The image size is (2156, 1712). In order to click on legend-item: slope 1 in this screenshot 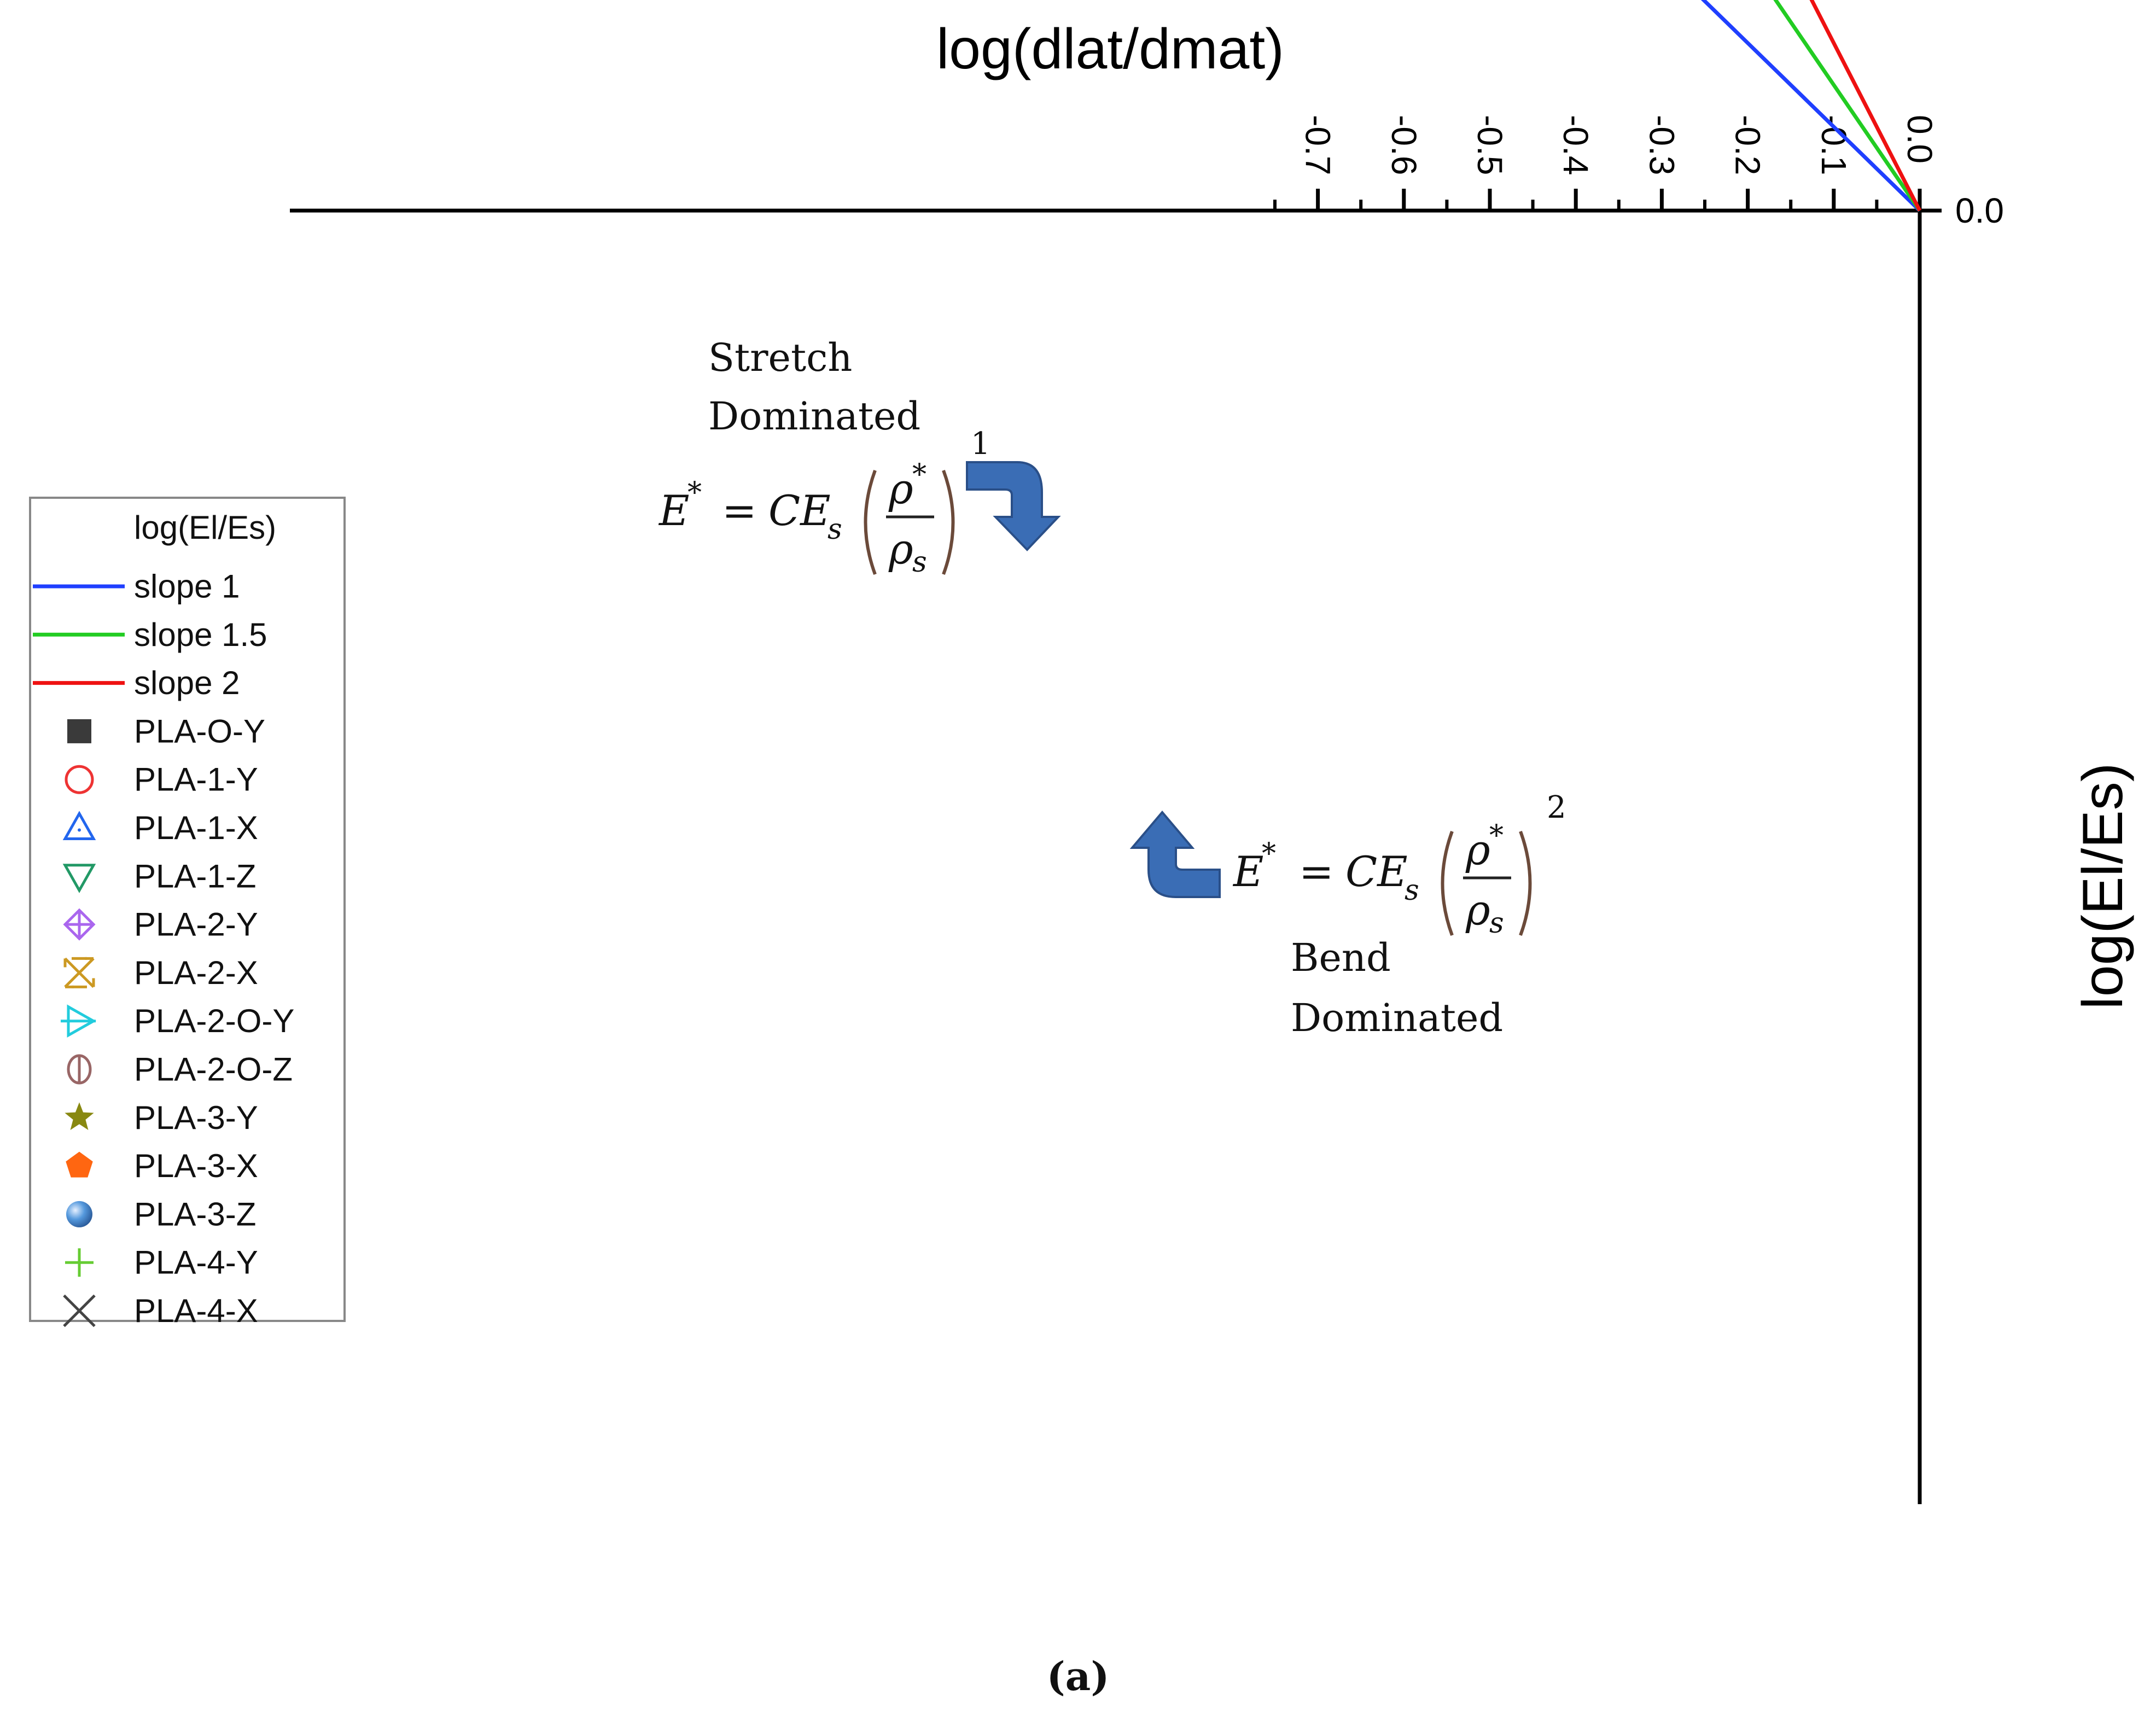, I will do `click(136, 587)`.